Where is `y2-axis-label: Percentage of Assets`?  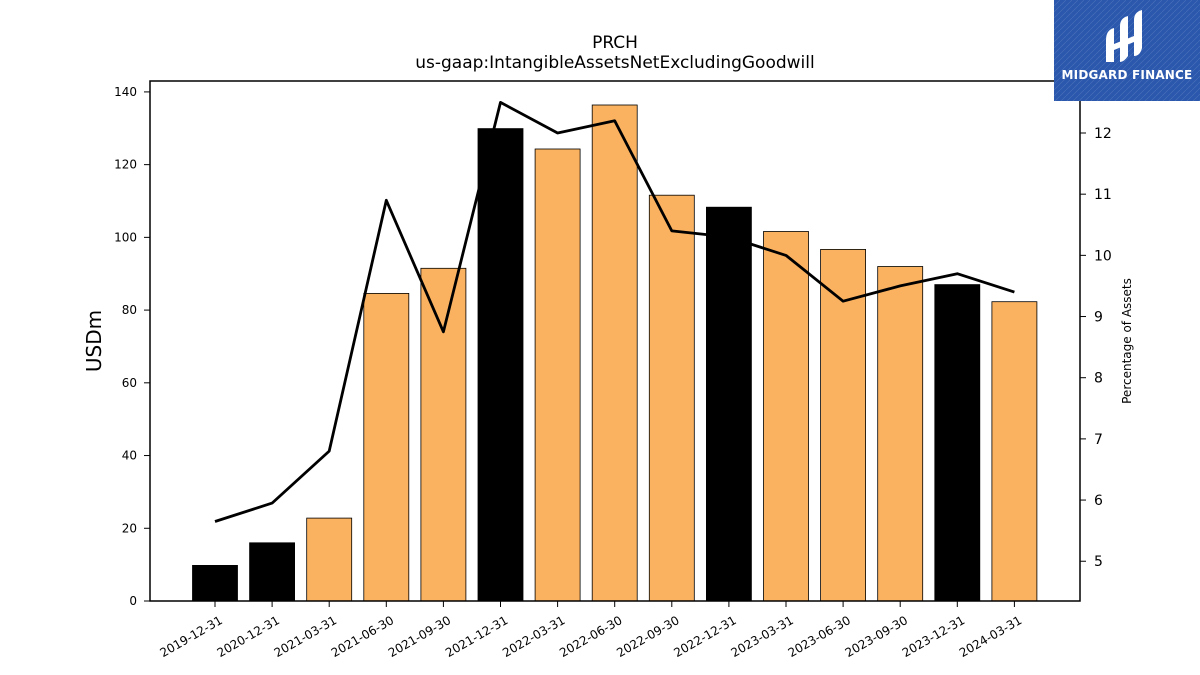 y2-axis-label: Percentage of Assets is located at coordinates (1127, 341).